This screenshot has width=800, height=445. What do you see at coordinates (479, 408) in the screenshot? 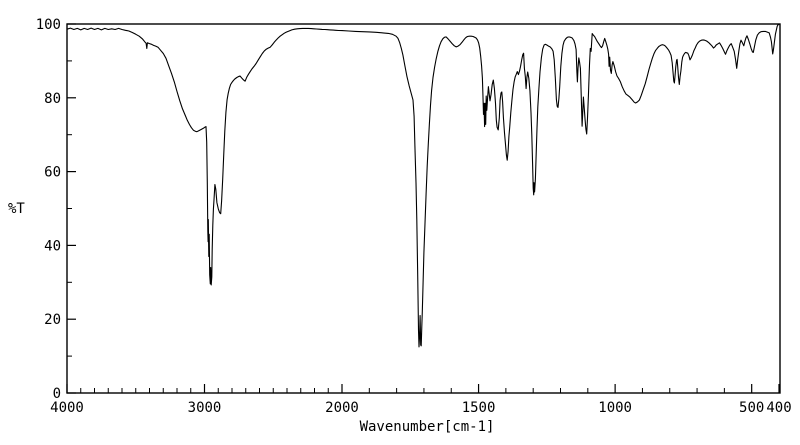
I see `x-axis-tick-label: 1500` at bounding box center [479, 408].